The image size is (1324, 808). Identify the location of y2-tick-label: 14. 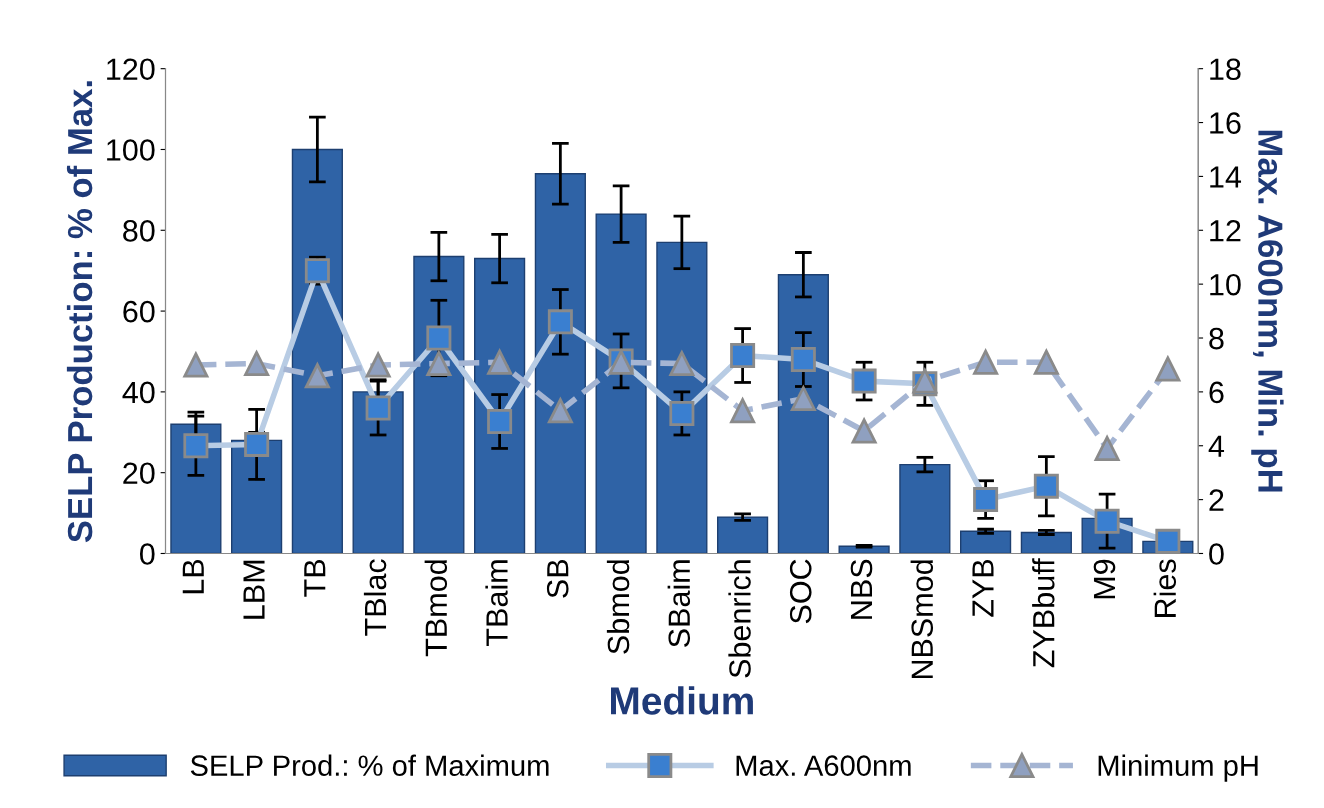
(1226, 177).